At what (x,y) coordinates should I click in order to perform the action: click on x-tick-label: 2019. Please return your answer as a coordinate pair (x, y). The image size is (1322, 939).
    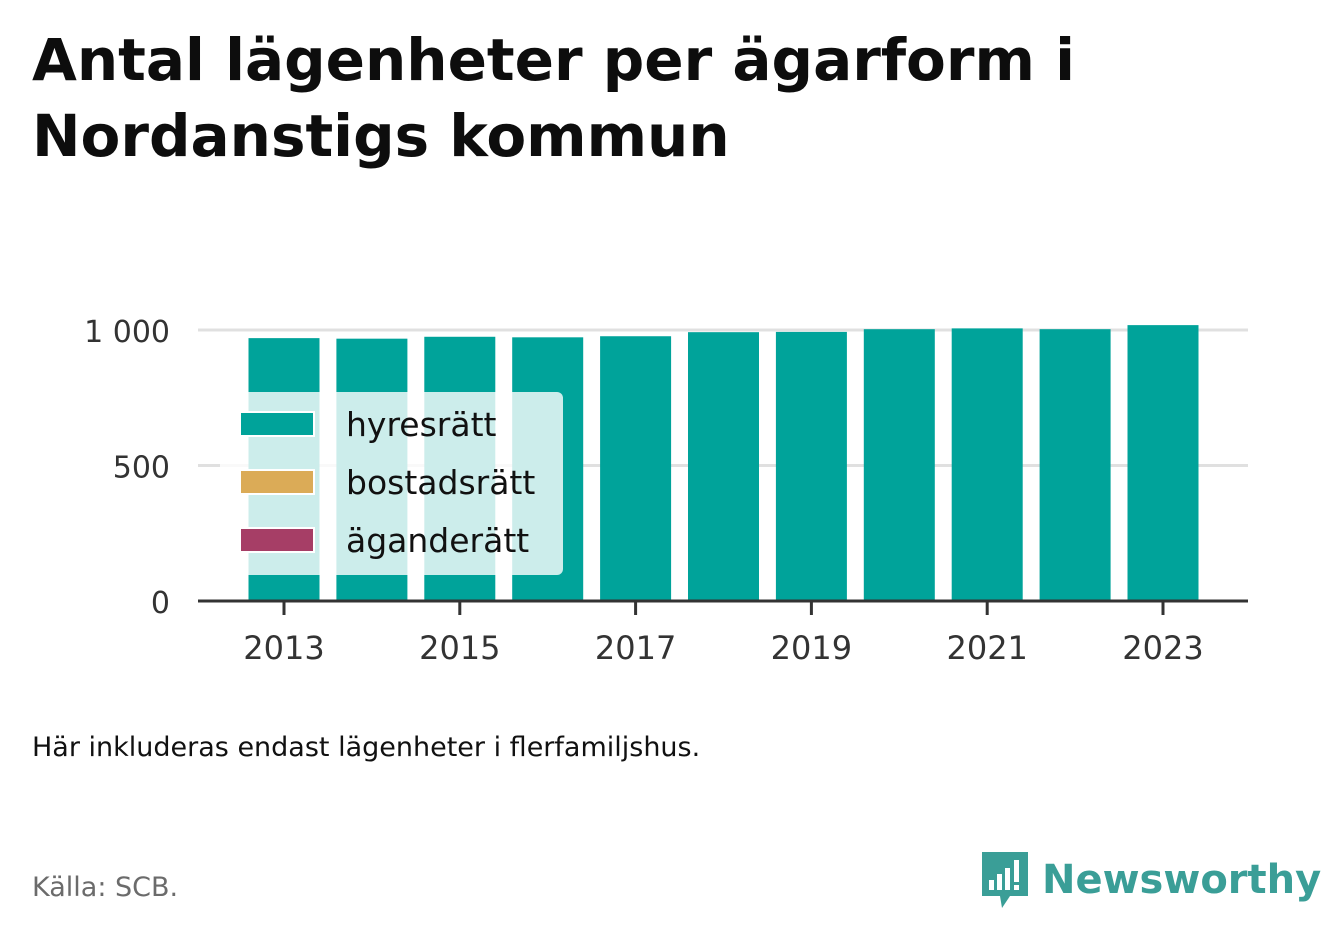
    Looking at the image, I should click on (811, 648).